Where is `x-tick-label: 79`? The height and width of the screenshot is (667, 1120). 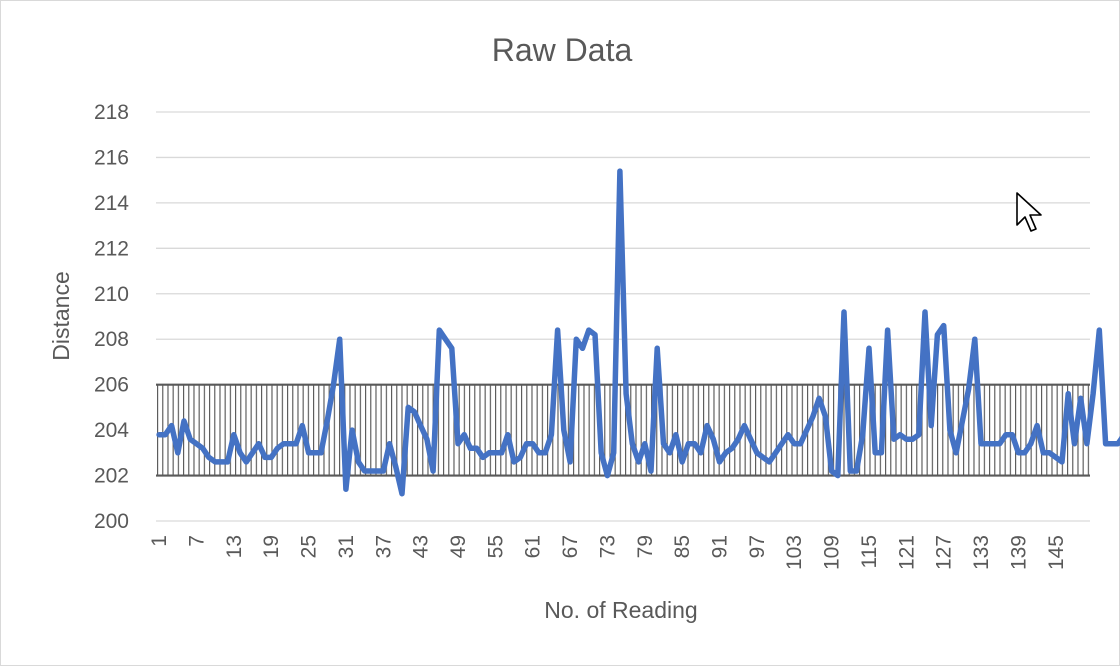 x-tick-label: 79 is located at coordinates (645, 546).